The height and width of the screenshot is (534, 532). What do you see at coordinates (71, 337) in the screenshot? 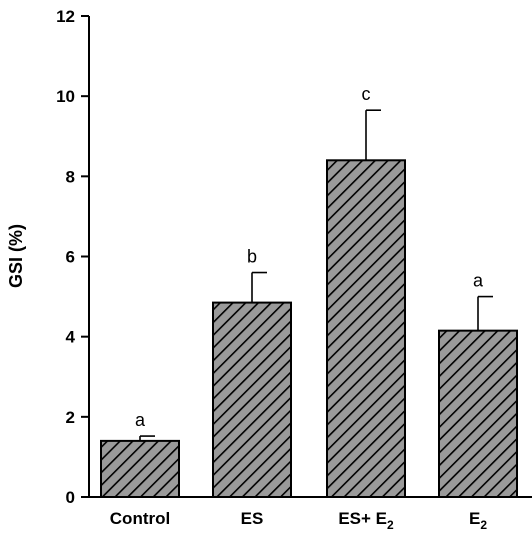
I see `y-tick-label: 4` at bounding box center [71, 337].